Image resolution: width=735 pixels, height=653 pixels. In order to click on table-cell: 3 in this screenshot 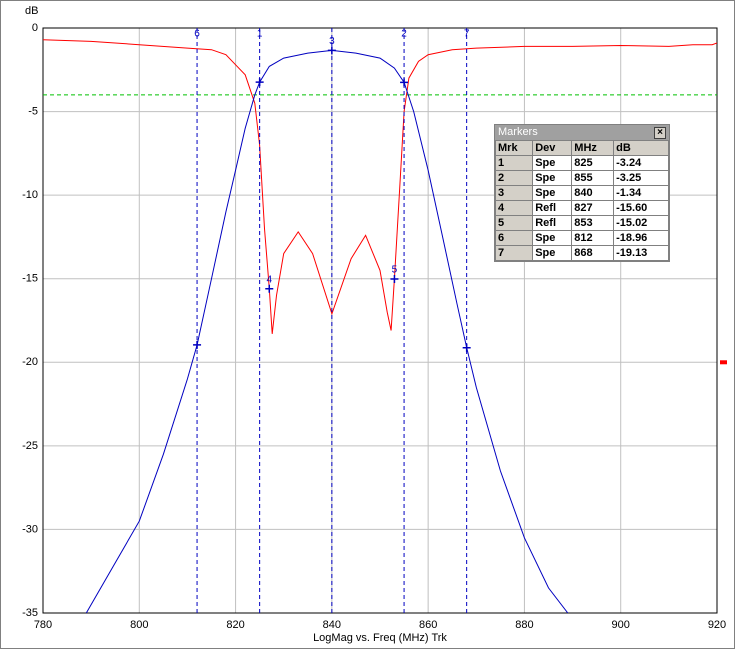, I will do `click(514, 193)`.